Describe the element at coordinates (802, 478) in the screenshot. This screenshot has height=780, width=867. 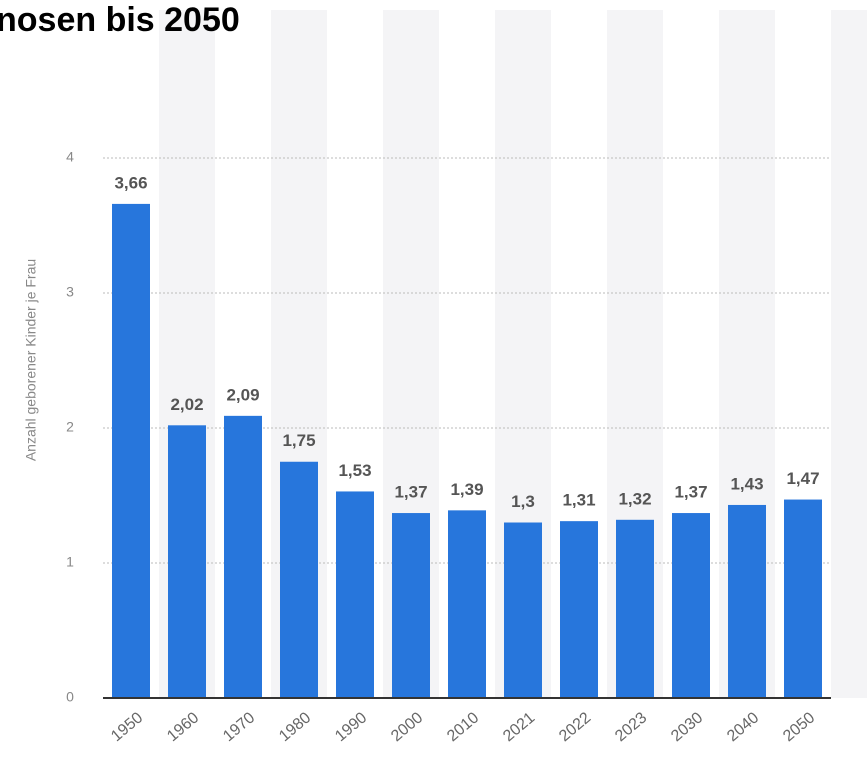
I see `value-label: 1,47` at that location.